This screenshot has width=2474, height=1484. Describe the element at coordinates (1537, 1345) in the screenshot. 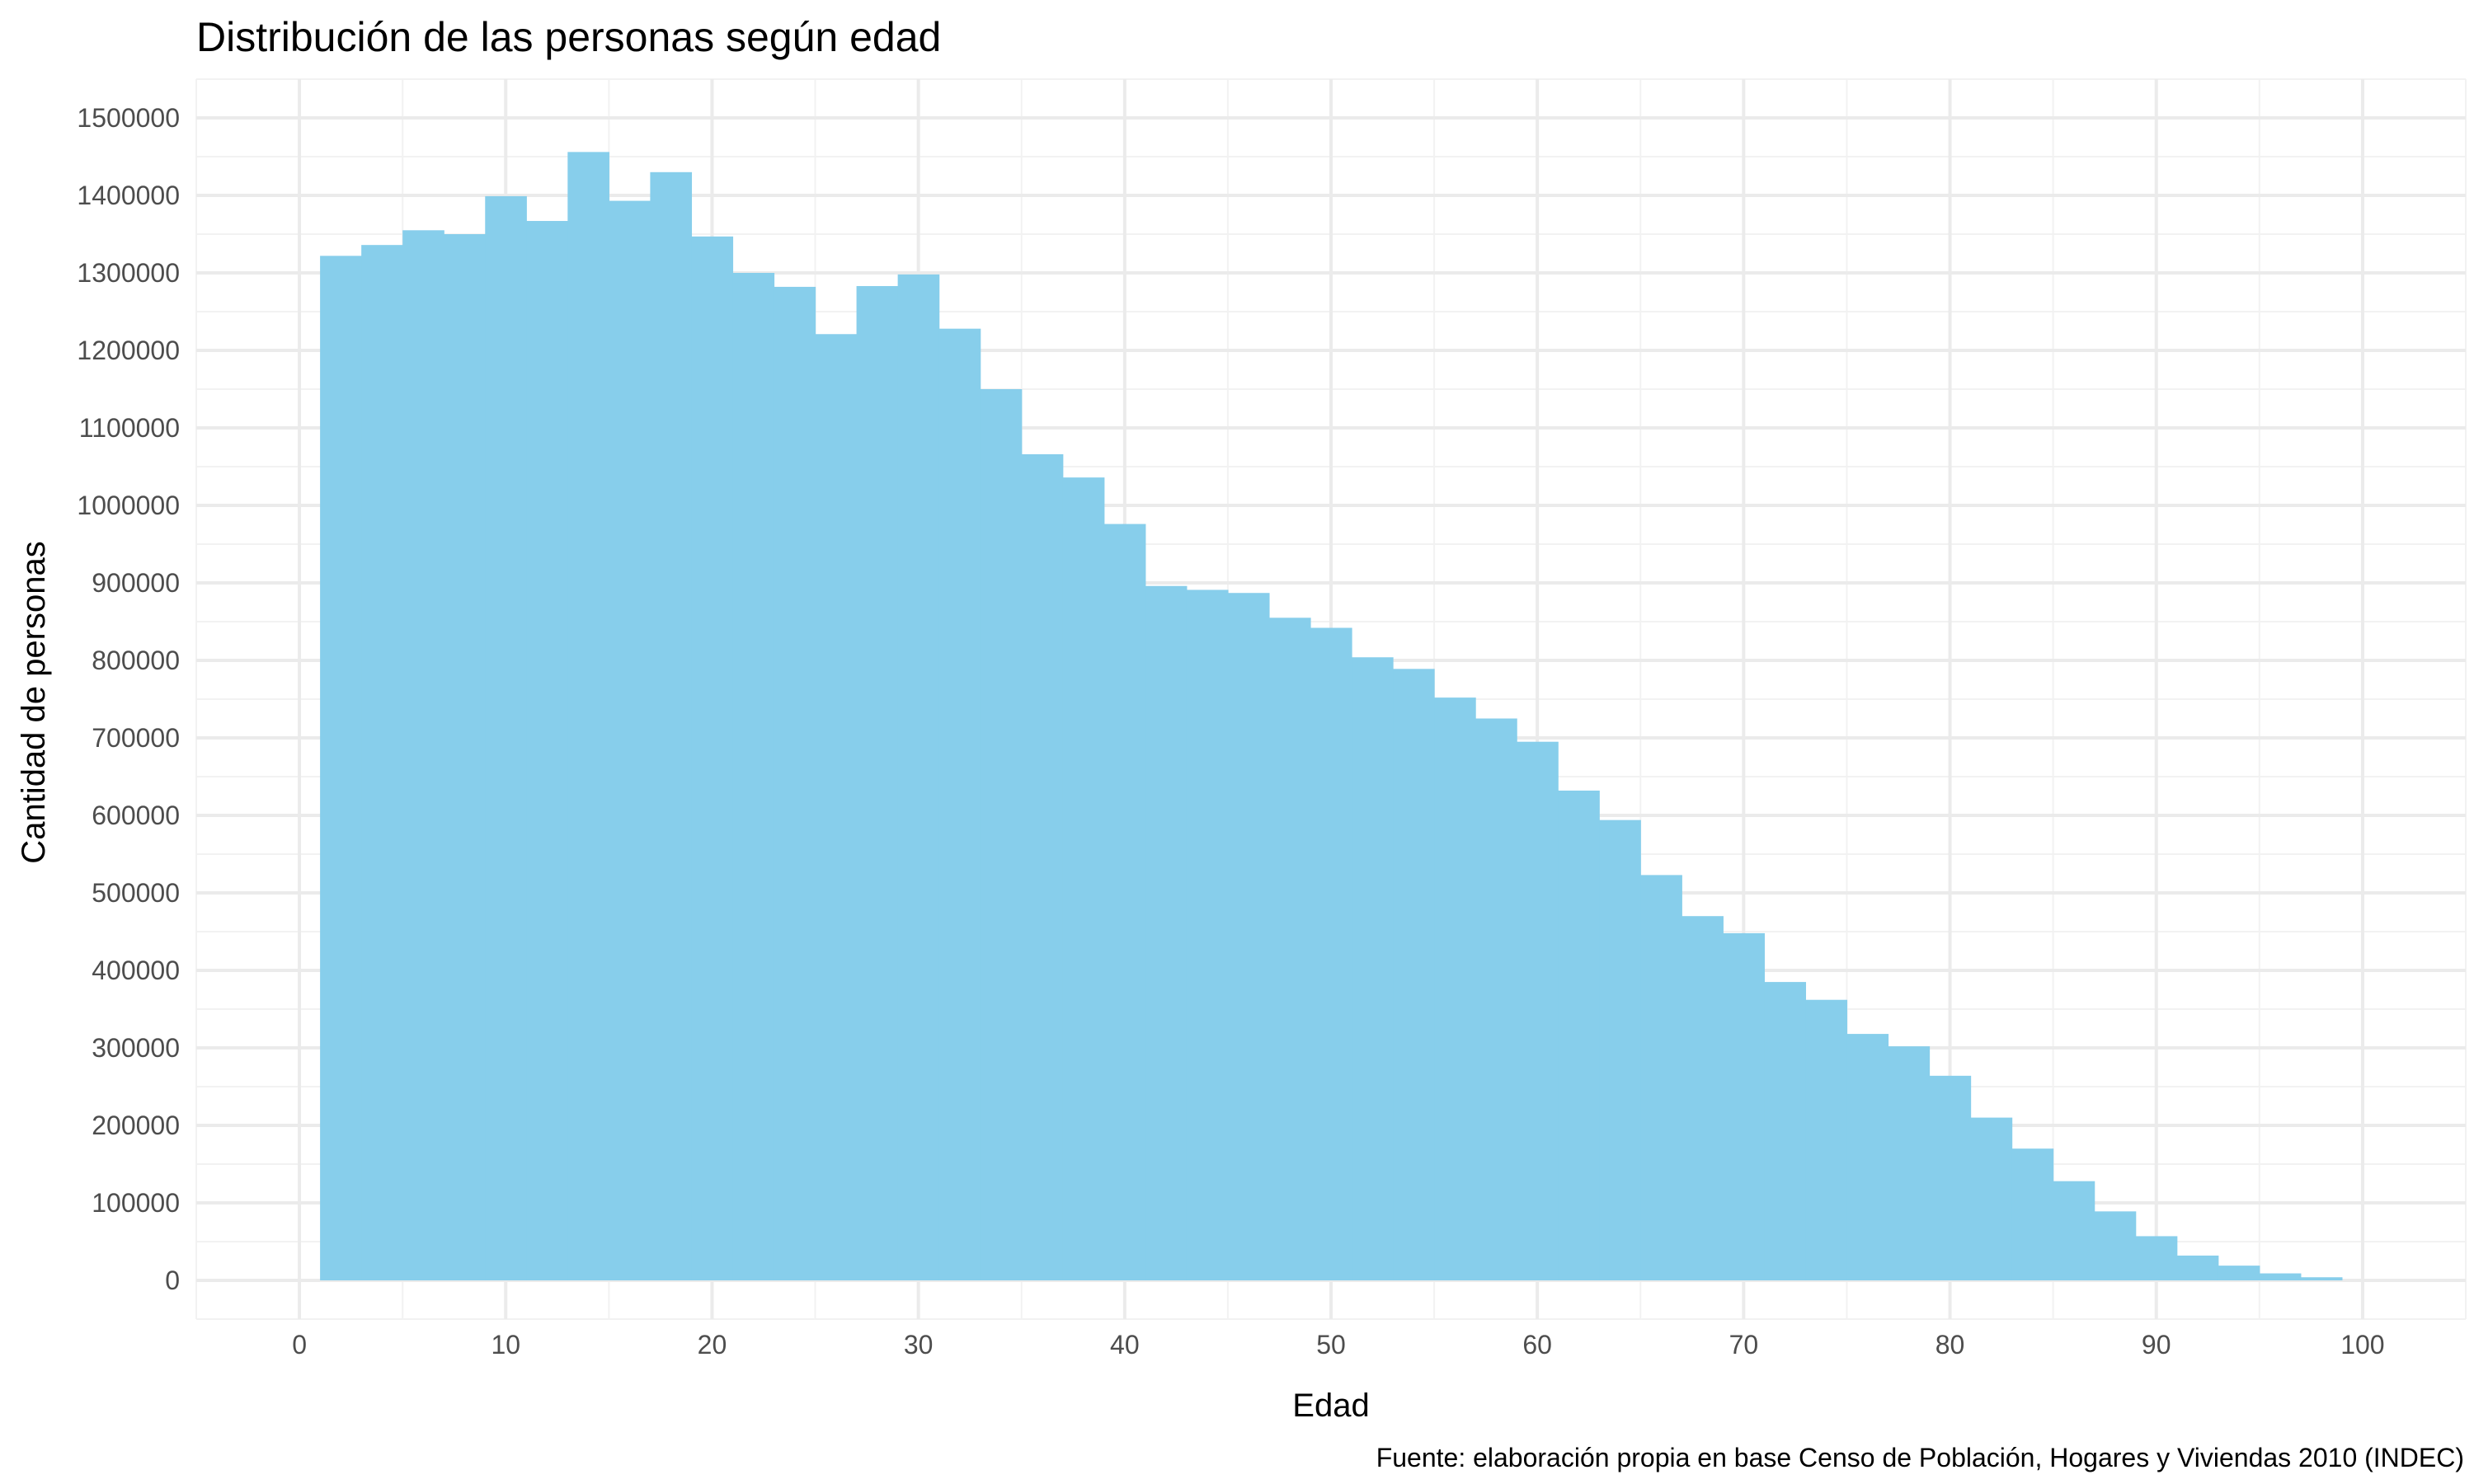

I see `x-tick-label-60: 60` at that location.